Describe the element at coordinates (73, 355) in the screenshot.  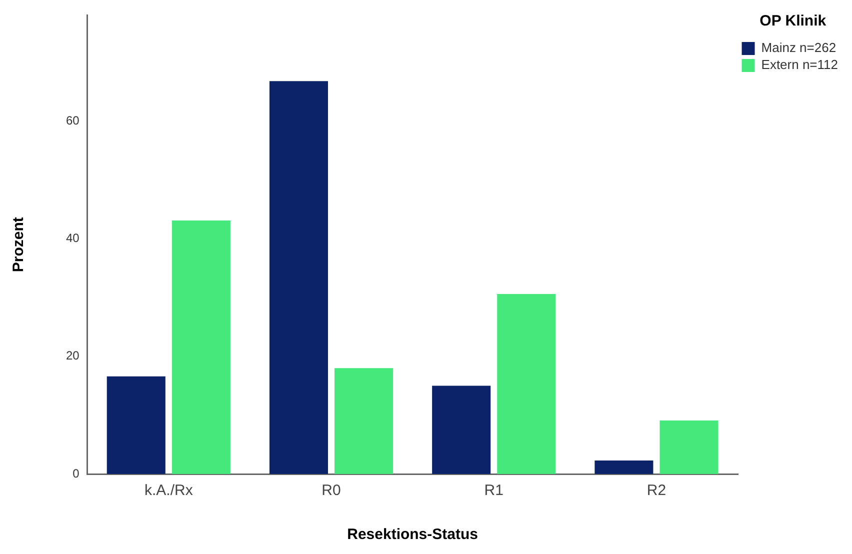
I see `y-tick-label: 20` at that location.